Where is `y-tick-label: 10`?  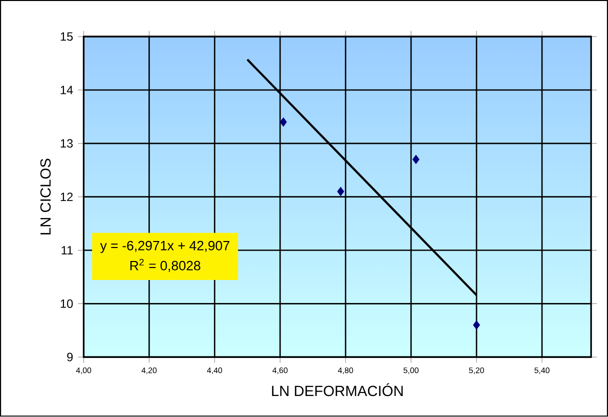 y-tick-label: 10 is located at coordinates (66, 304).